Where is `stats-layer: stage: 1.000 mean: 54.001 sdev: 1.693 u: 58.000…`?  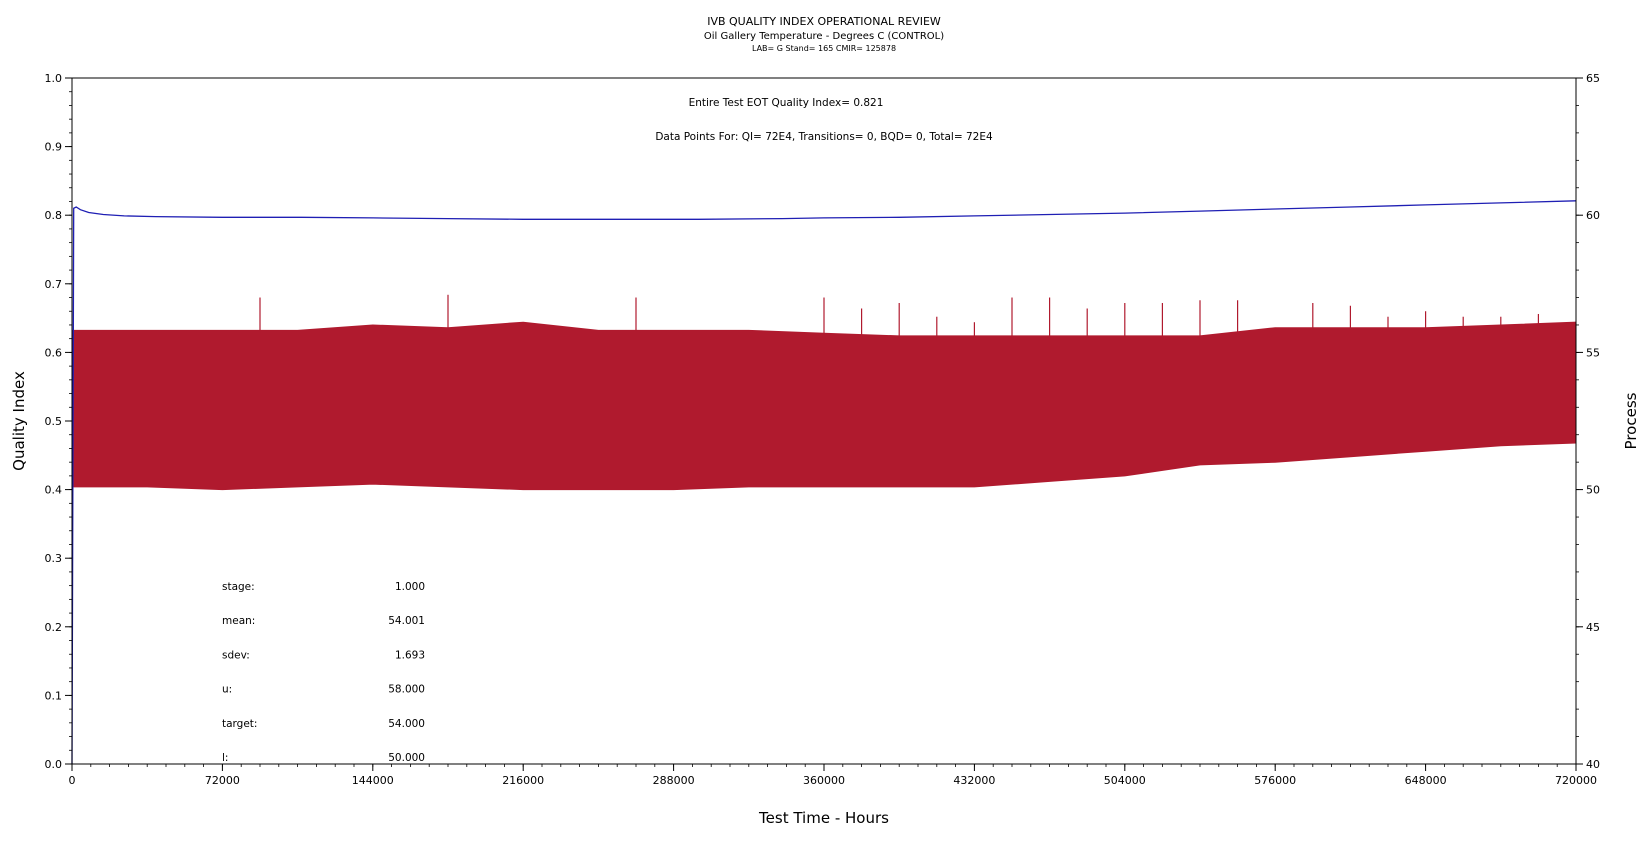 stats-layer: stage: 1.000 mean: 54.001 sdev: 1.693 u: 58.000… is located at coordinates (323, 672).